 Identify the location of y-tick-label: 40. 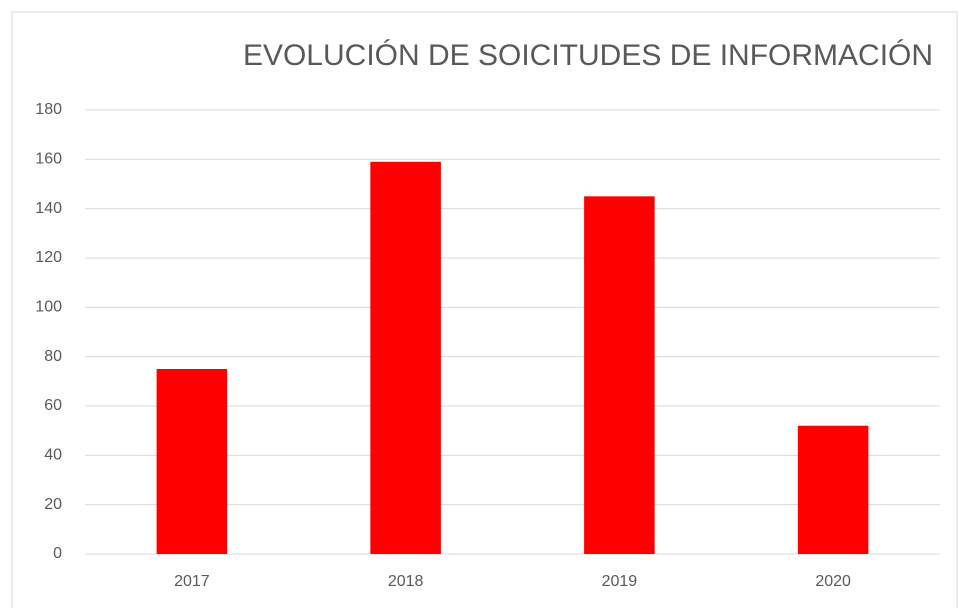
(53, 455).